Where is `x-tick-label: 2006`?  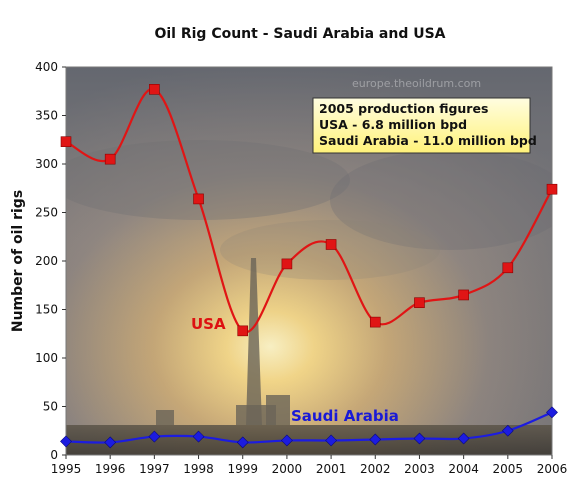 x-tick-label: 2006 is located at coordinates (552, 469).